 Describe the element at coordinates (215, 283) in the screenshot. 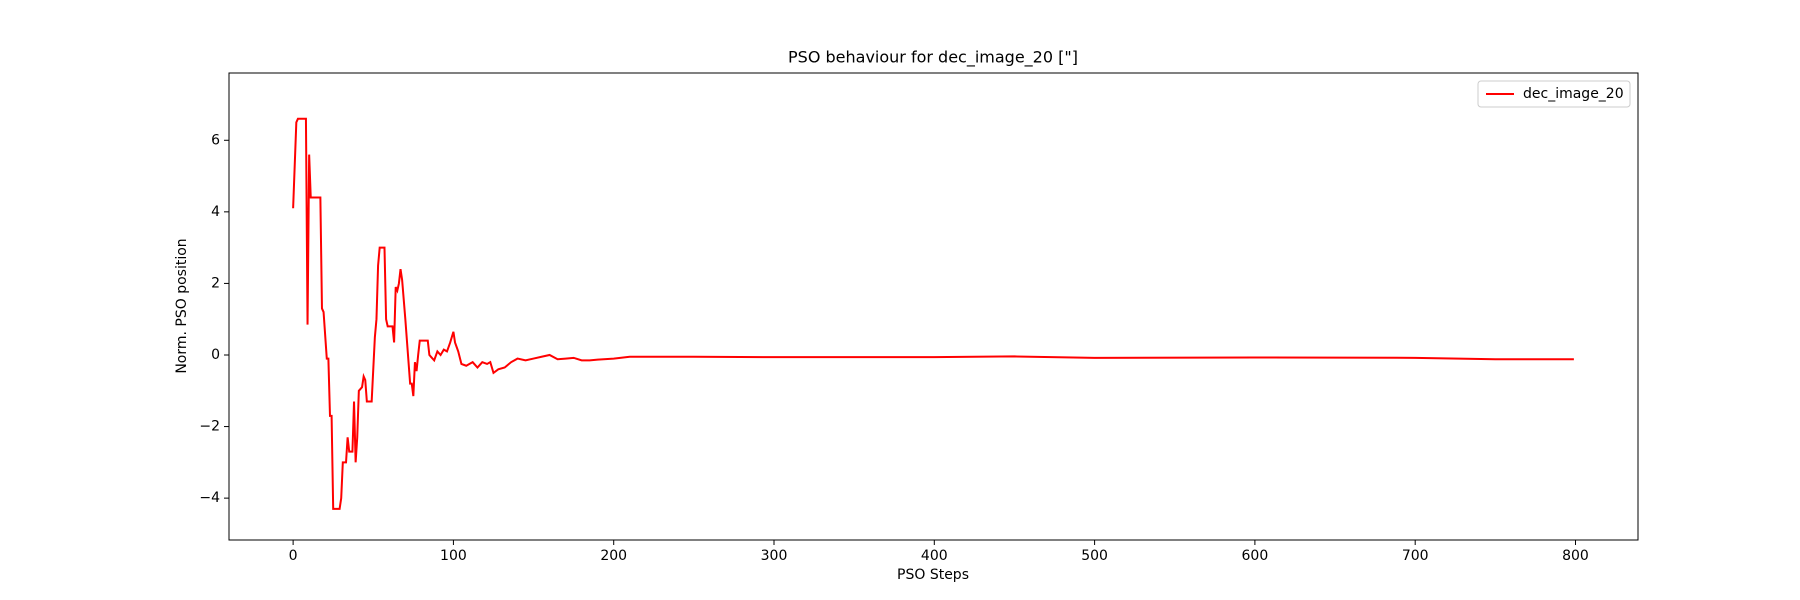

I see `y-tick-label: 2` at that location.